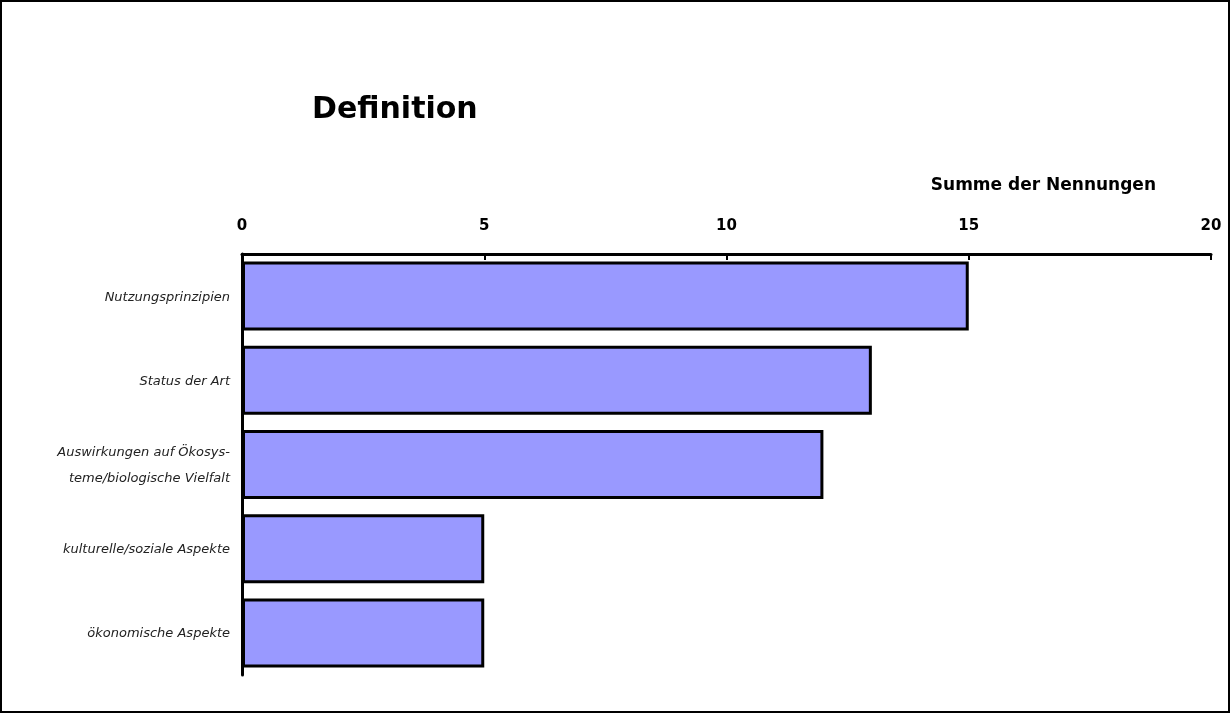 The width and height of the screenshot is (1230, 713). I want to click on x-tick-label: 5, so click(484, 224).